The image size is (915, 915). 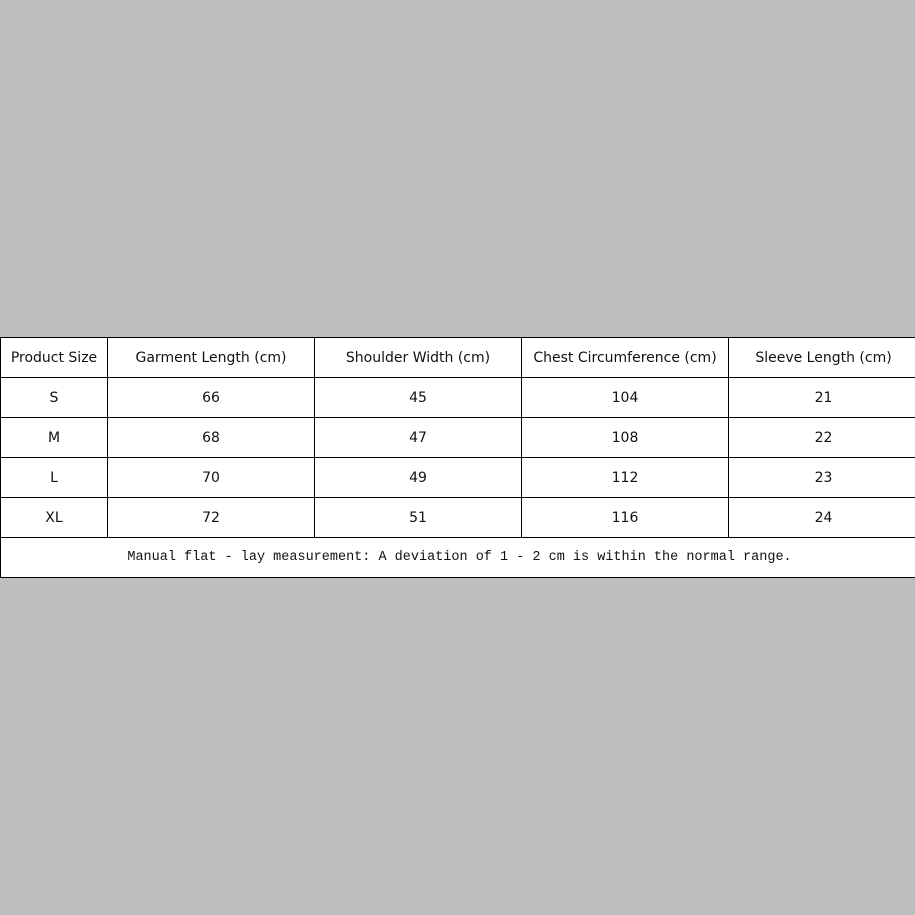 What do you see at coordinates (211, 517) in the screenshot?
I see `cell-garment-length: 72` at bounding box center [211, 517].